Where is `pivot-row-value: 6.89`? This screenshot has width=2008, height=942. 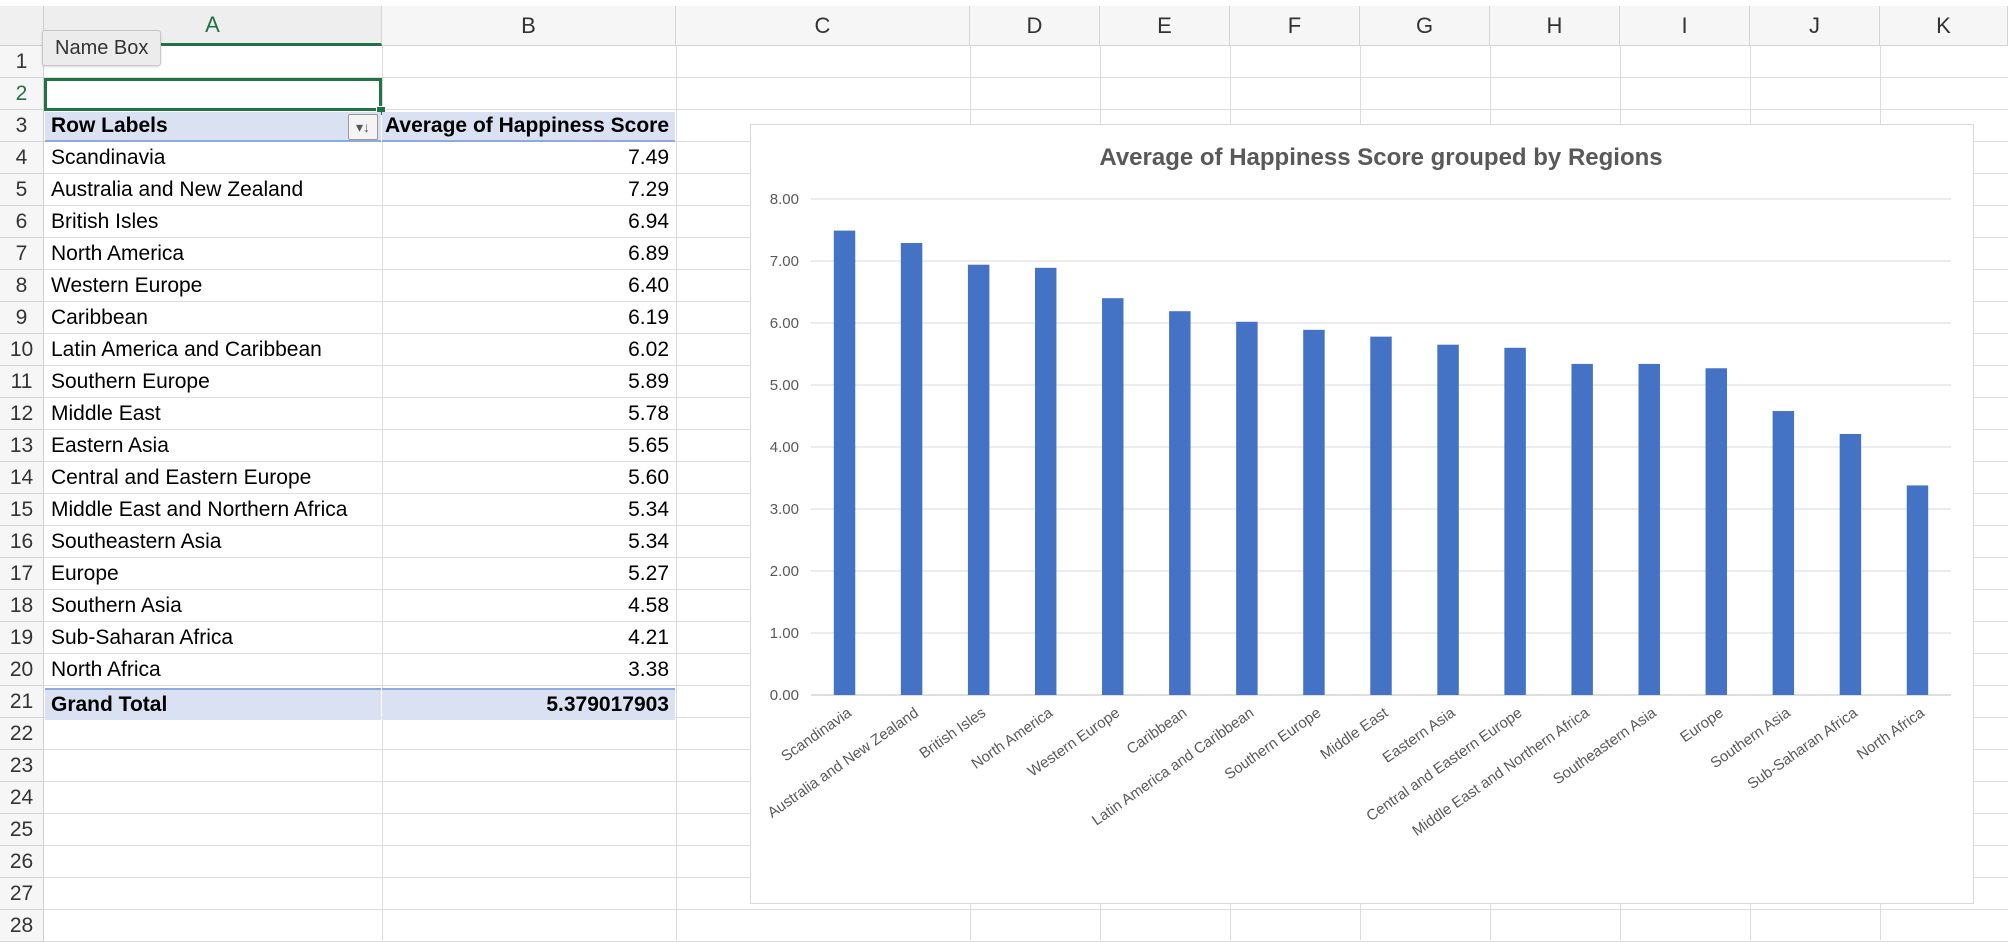
pivot-row-value: 6.89 is located at coordinates (648, 253).